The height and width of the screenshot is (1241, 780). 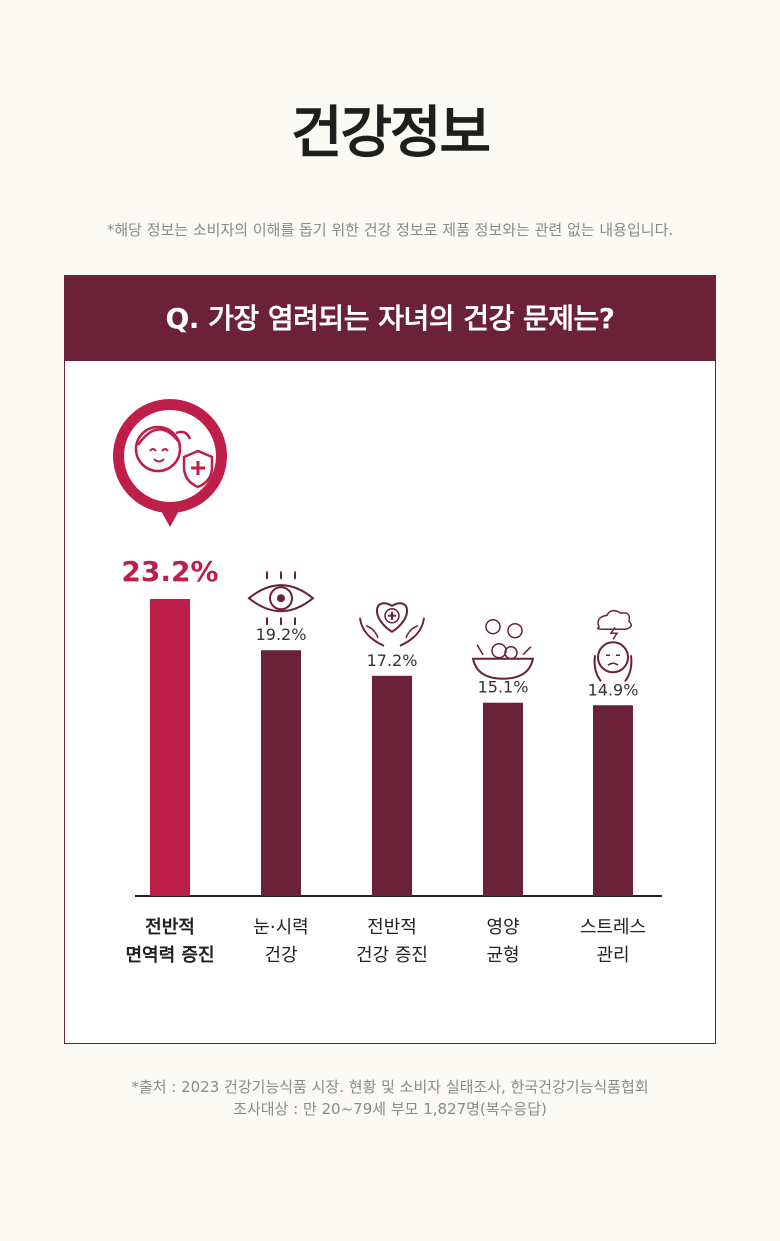 What do you see at coordinates (170, 927) in the screenshot?
I see `category-label-1-line-1: 전반적` at bounding box center [170, 927].